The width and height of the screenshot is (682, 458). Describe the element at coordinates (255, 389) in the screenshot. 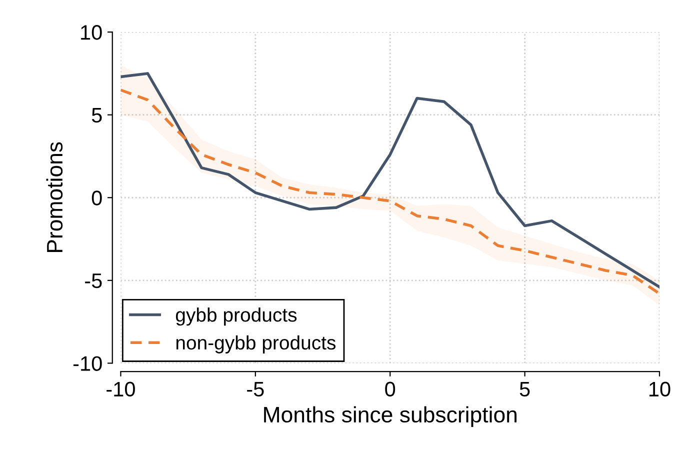

I see `x-tick-label: -5` at that location.